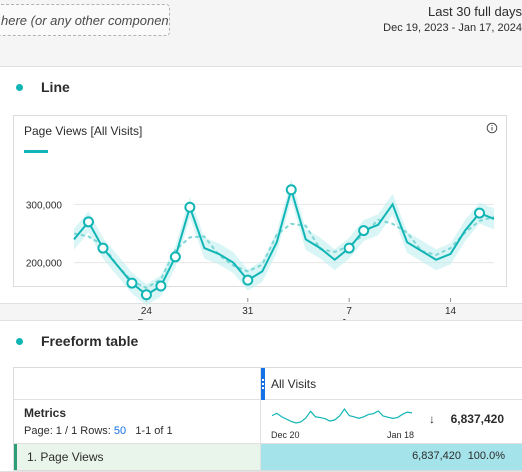 Image resolution: width=522 pixels, height=472 pixels. I want to click on row-value: 6,837,420, so click(436, 456).